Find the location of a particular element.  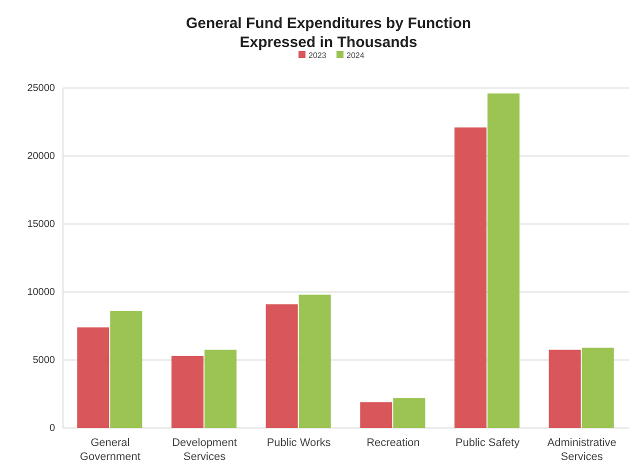

legend-label: 2023 is located at coordinates (317, 55).